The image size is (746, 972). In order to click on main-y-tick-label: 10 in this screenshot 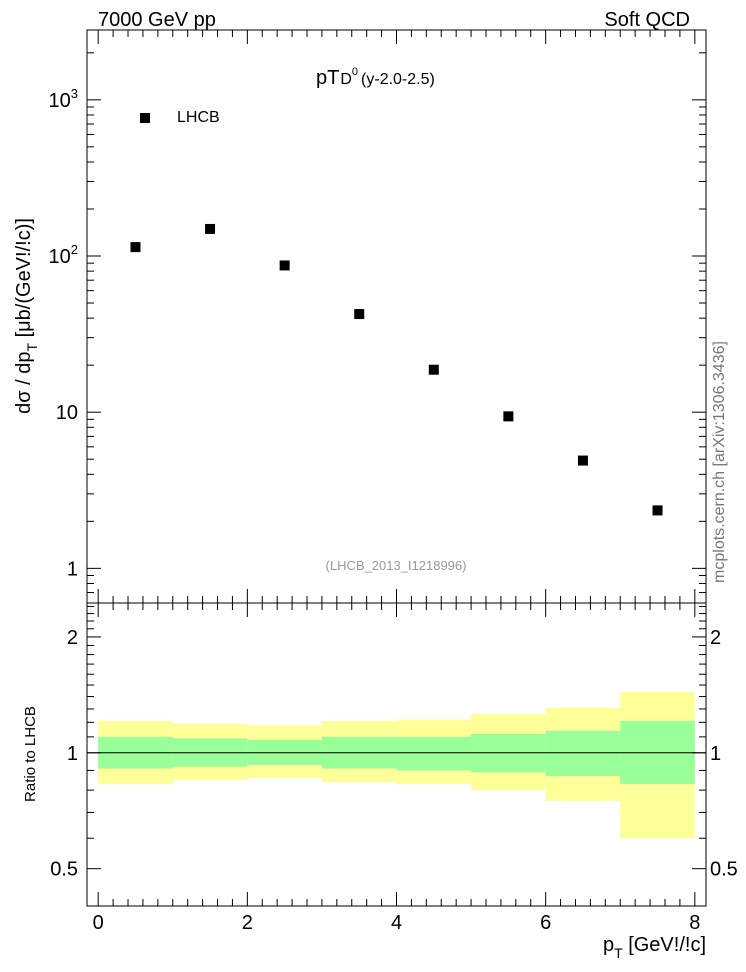, I will do `click(67, 413)`.